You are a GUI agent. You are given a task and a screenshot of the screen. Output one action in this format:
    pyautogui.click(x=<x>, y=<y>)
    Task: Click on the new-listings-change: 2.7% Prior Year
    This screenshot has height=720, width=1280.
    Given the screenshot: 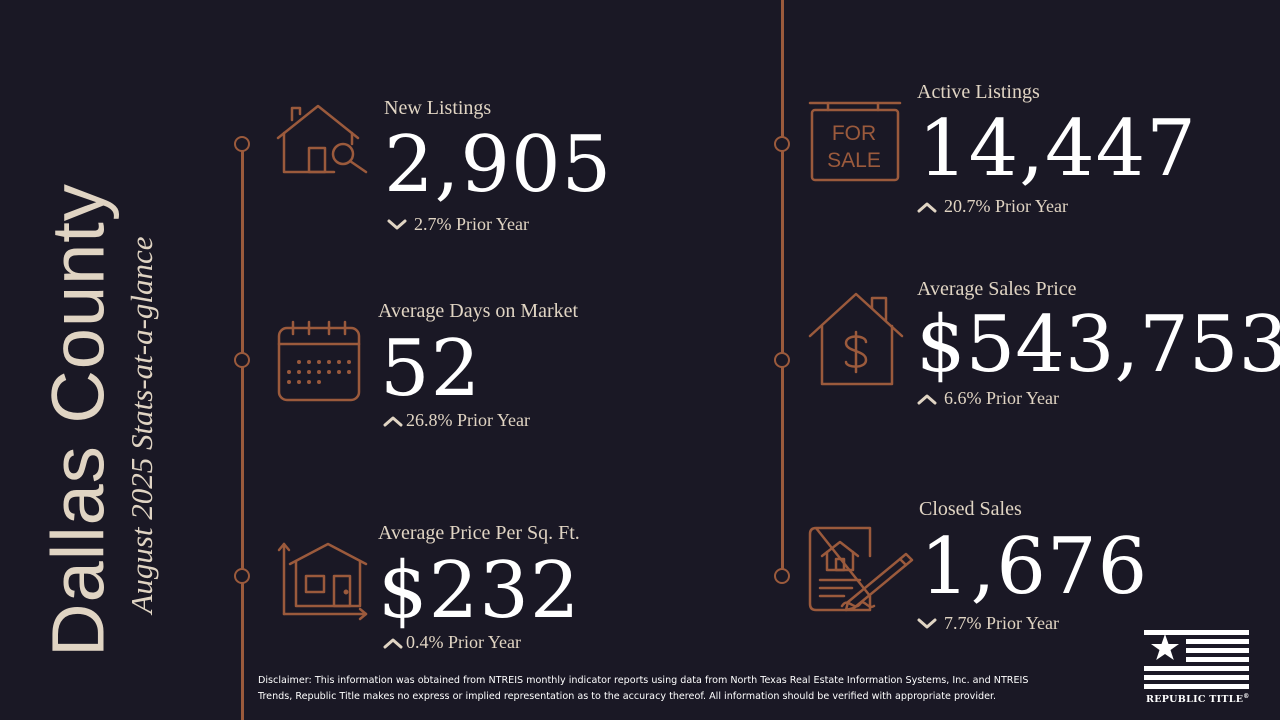 What is the action you would take?
    pyautogui.click(x=457, y=224)
    